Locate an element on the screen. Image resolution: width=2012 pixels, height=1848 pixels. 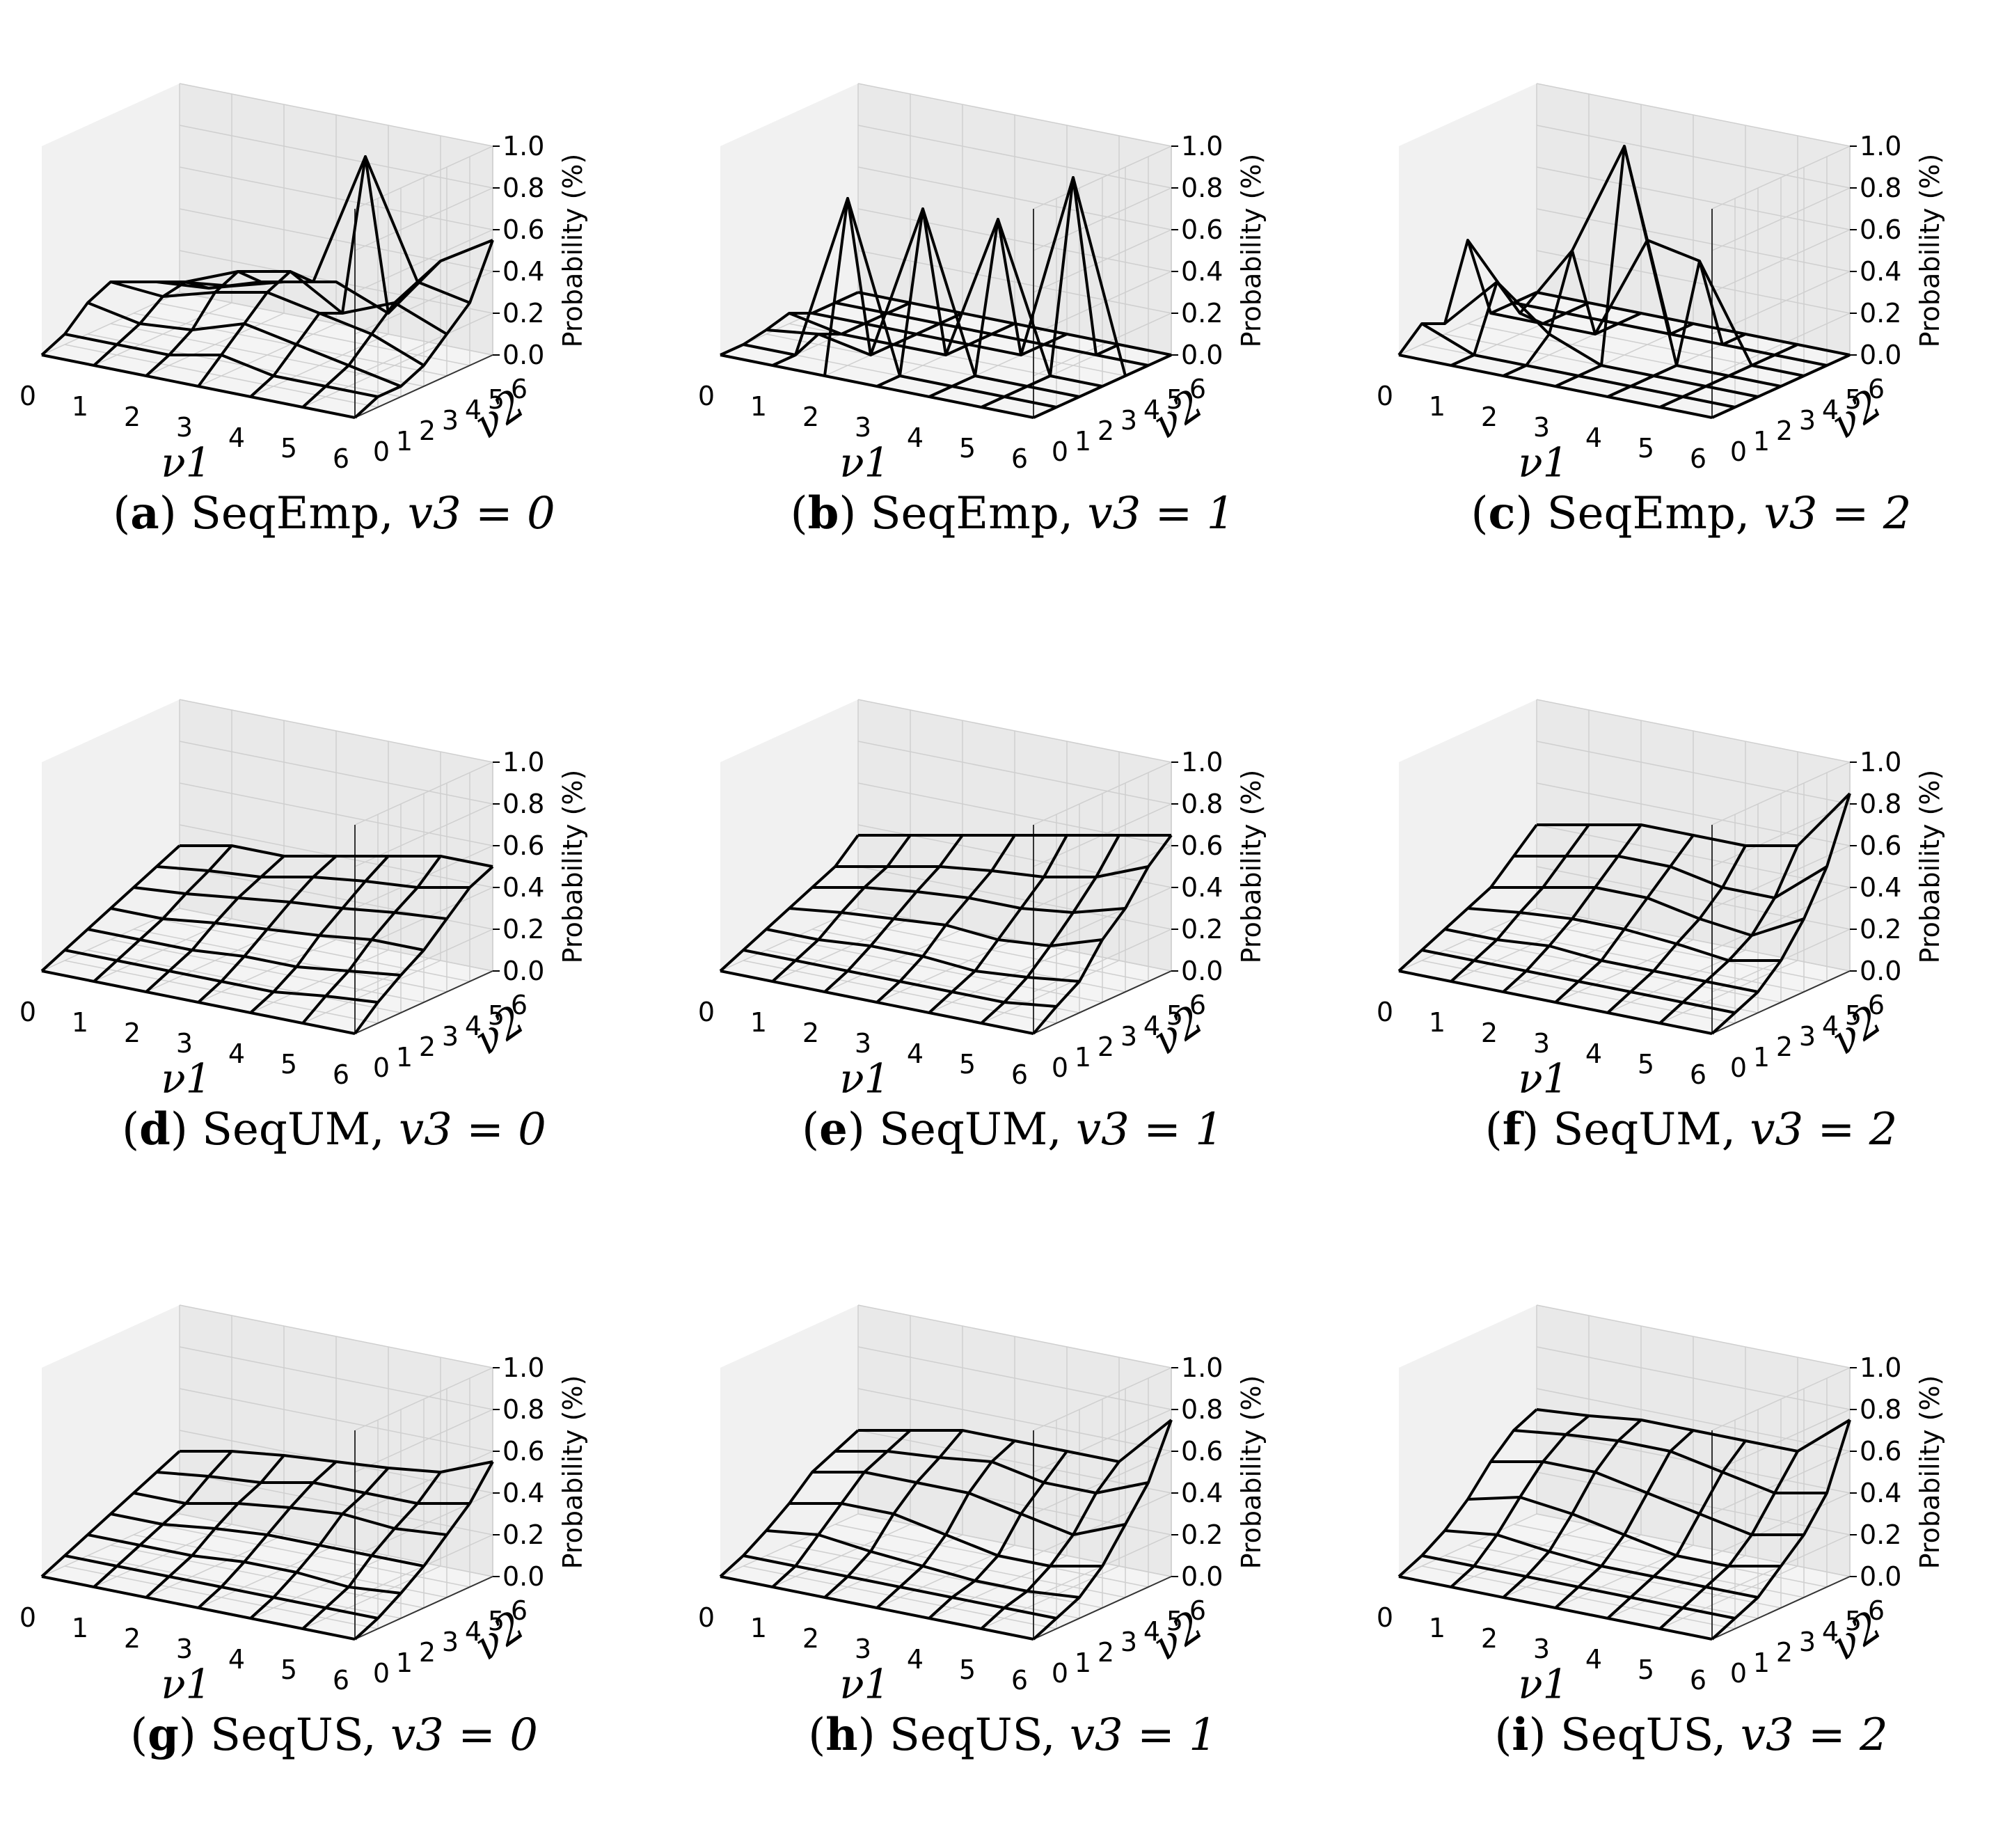
x-axis-label: ν1 is located at coordinates (186, 1079).